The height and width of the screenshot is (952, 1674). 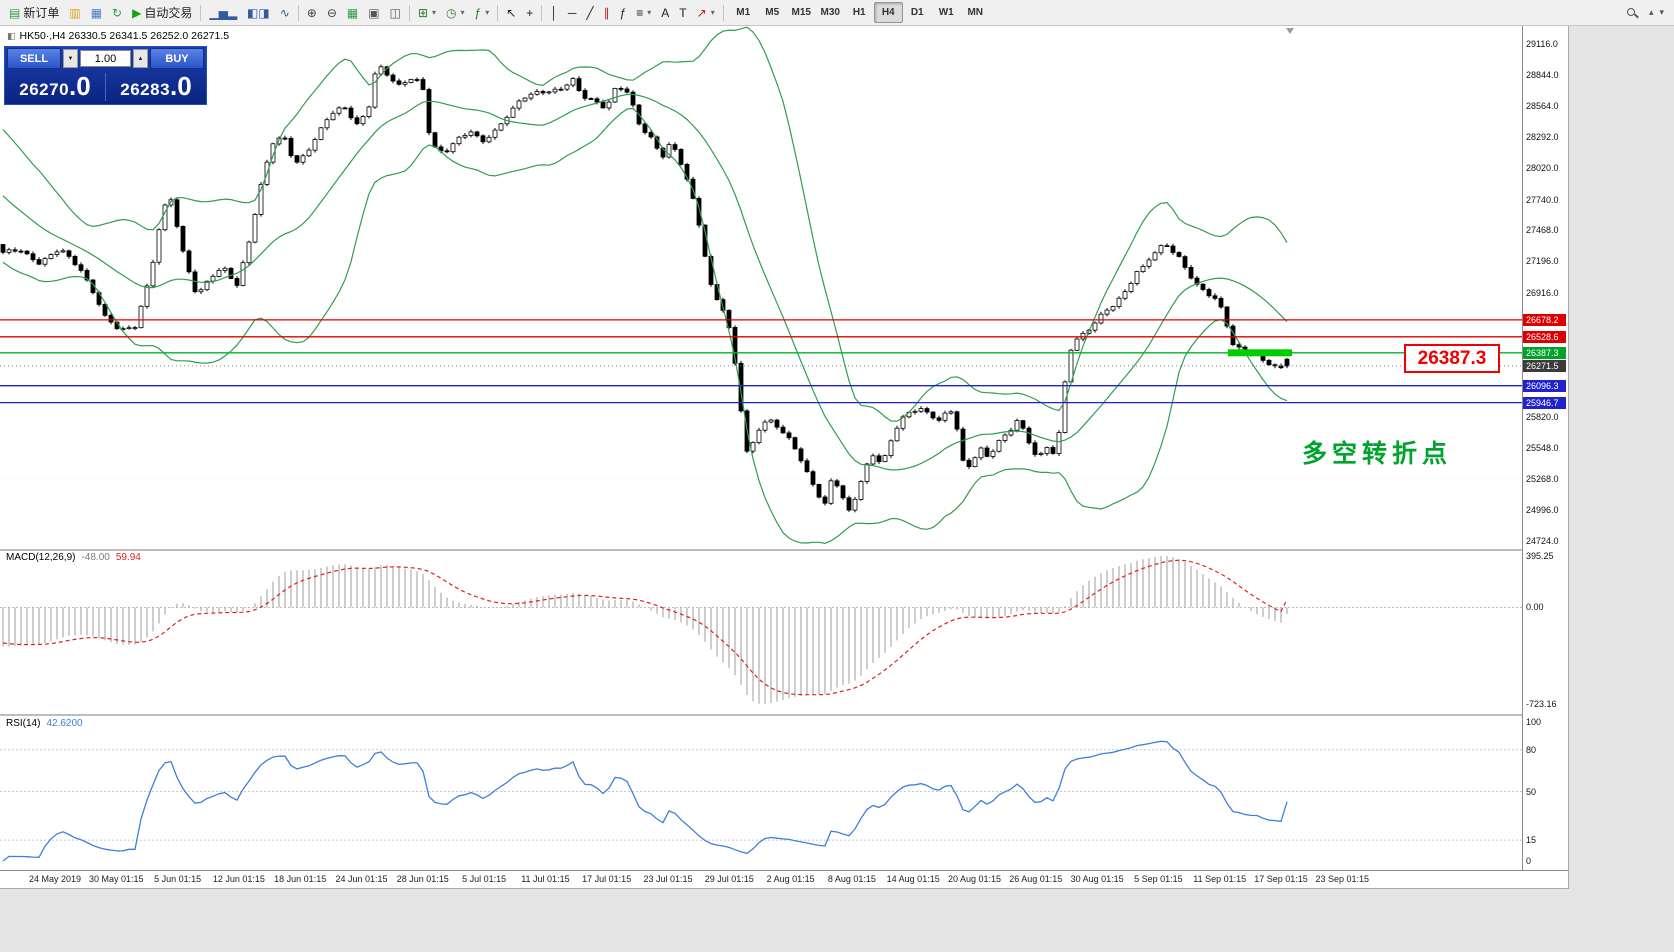 What do you see at coordinates (105, 58) in the screenshot?
I see `lot-size-input` at bounding box center [105, 58].